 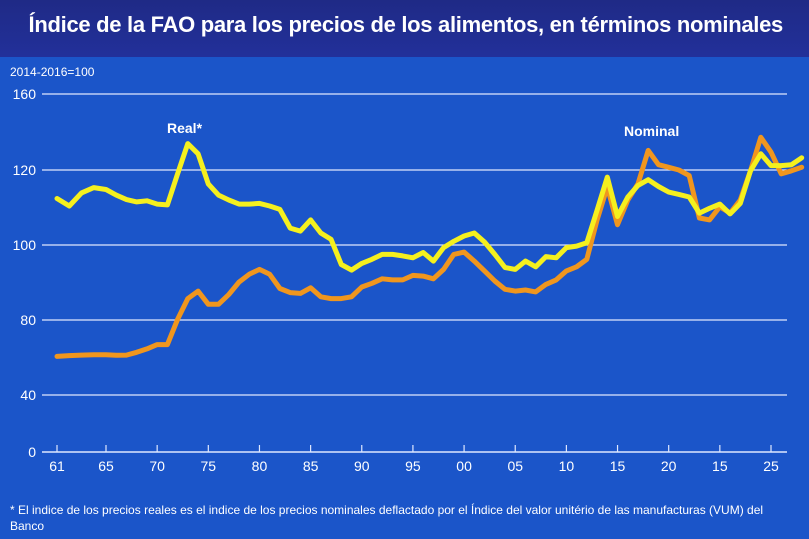 I want to click on x-tick-label: 90, so click(x=362, y=466).